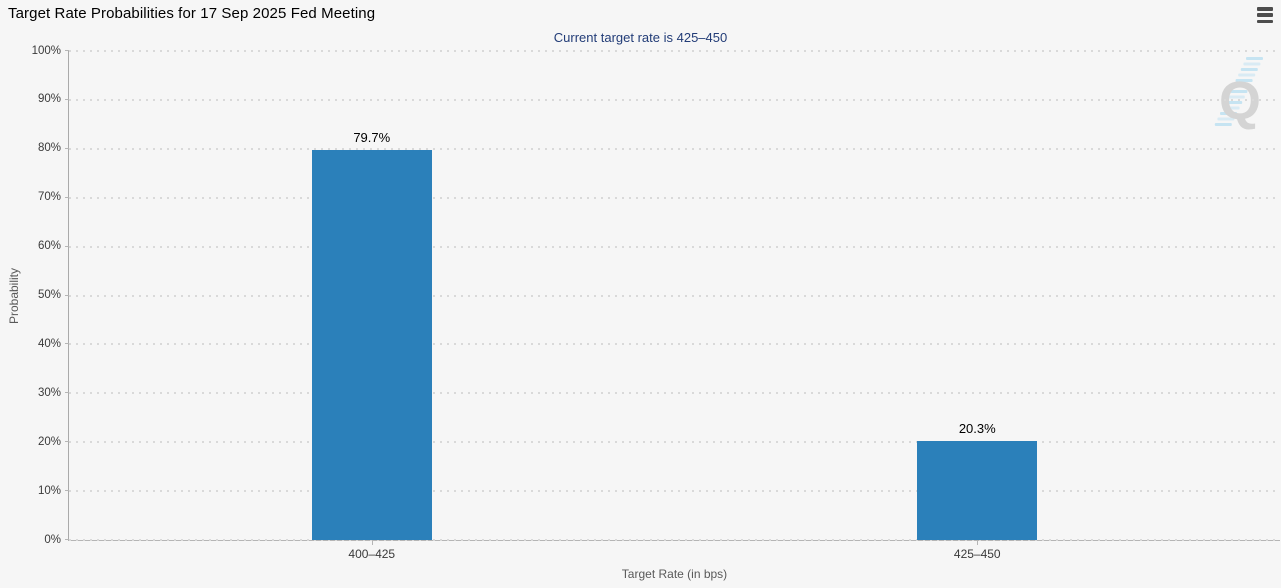 Image resolution: width=1281 pixels, height=588 pixels. I want to click on chart-subtitle: Current target rate is 425–450, so click(640, 37).